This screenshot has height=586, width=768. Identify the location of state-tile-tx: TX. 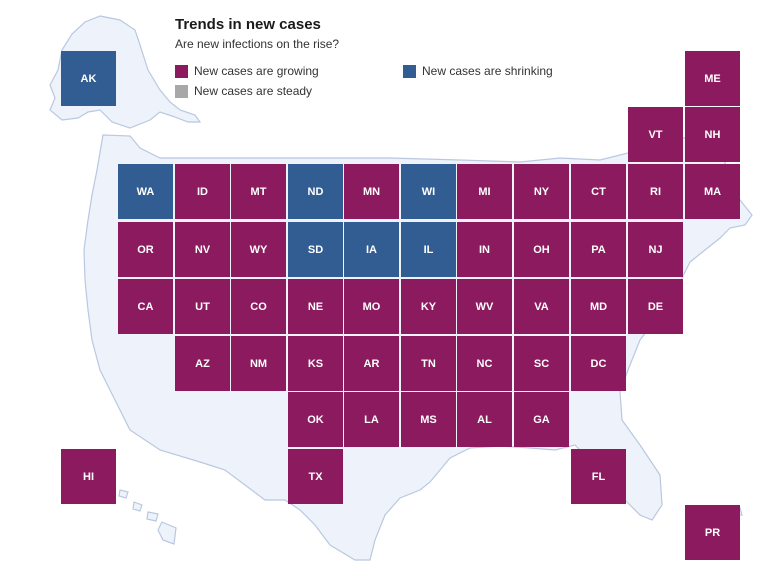
(315, 476).